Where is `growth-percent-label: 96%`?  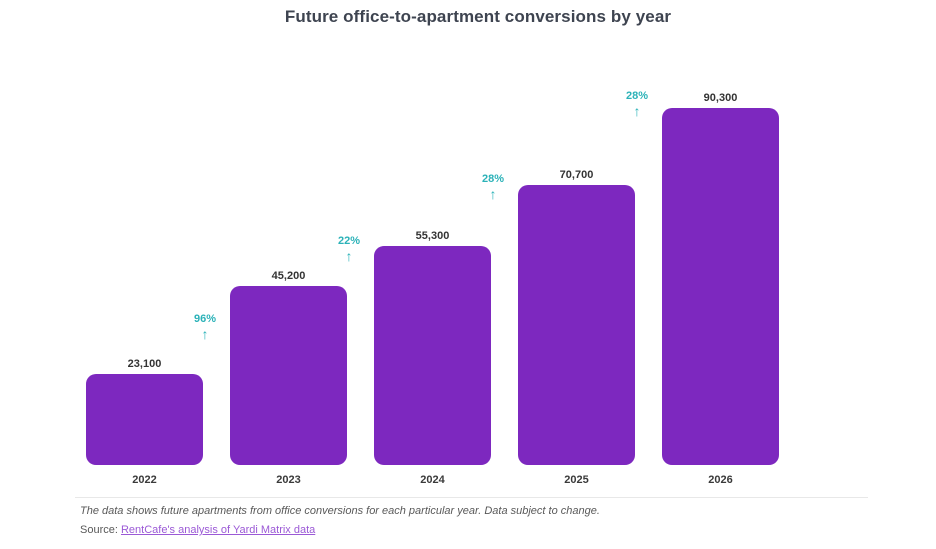
growth-percent-label: 96% is located at coordinates (205, 319).